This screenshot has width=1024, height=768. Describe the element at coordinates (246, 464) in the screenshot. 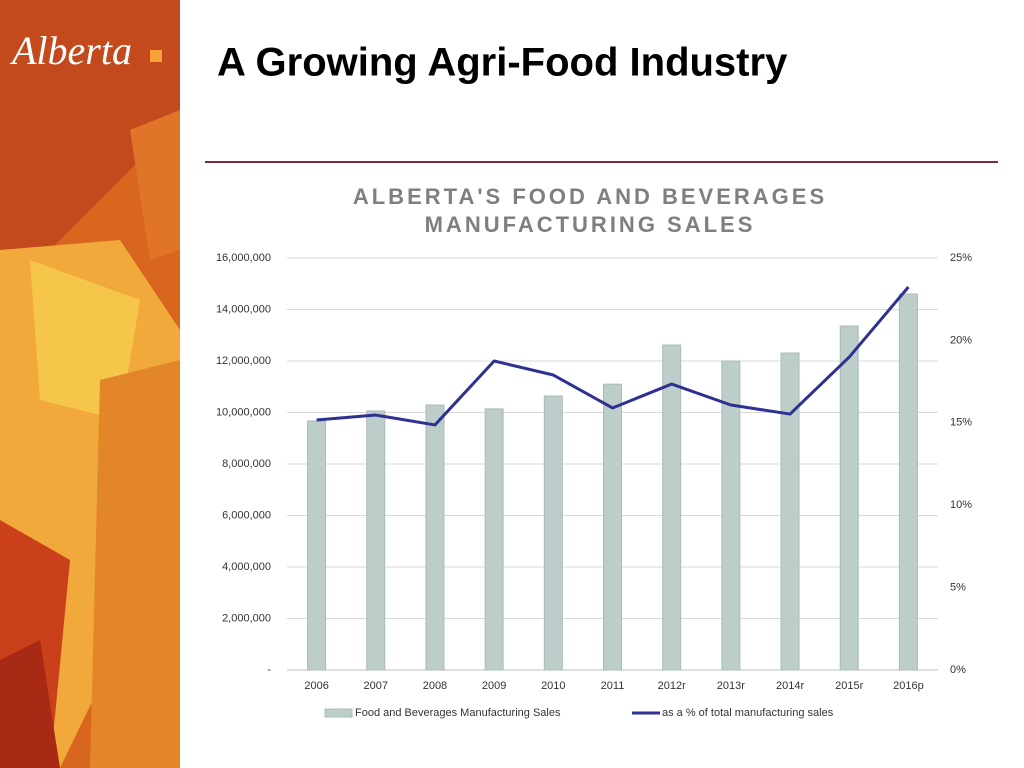

I see `y-tick-label: 8,000,000` at that location.